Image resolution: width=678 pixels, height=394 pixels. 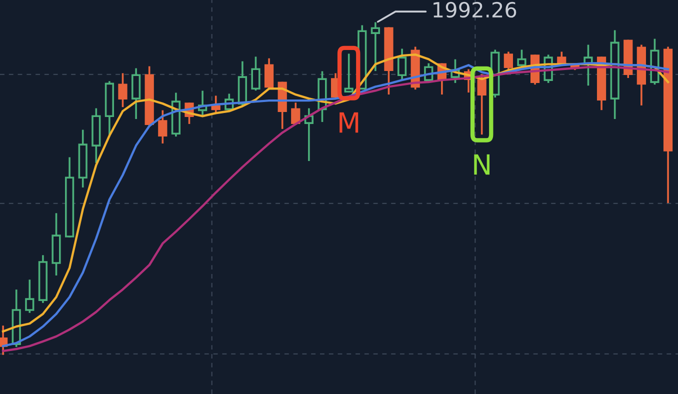 I want to click on annotation: M, so click(x=349, y=122).